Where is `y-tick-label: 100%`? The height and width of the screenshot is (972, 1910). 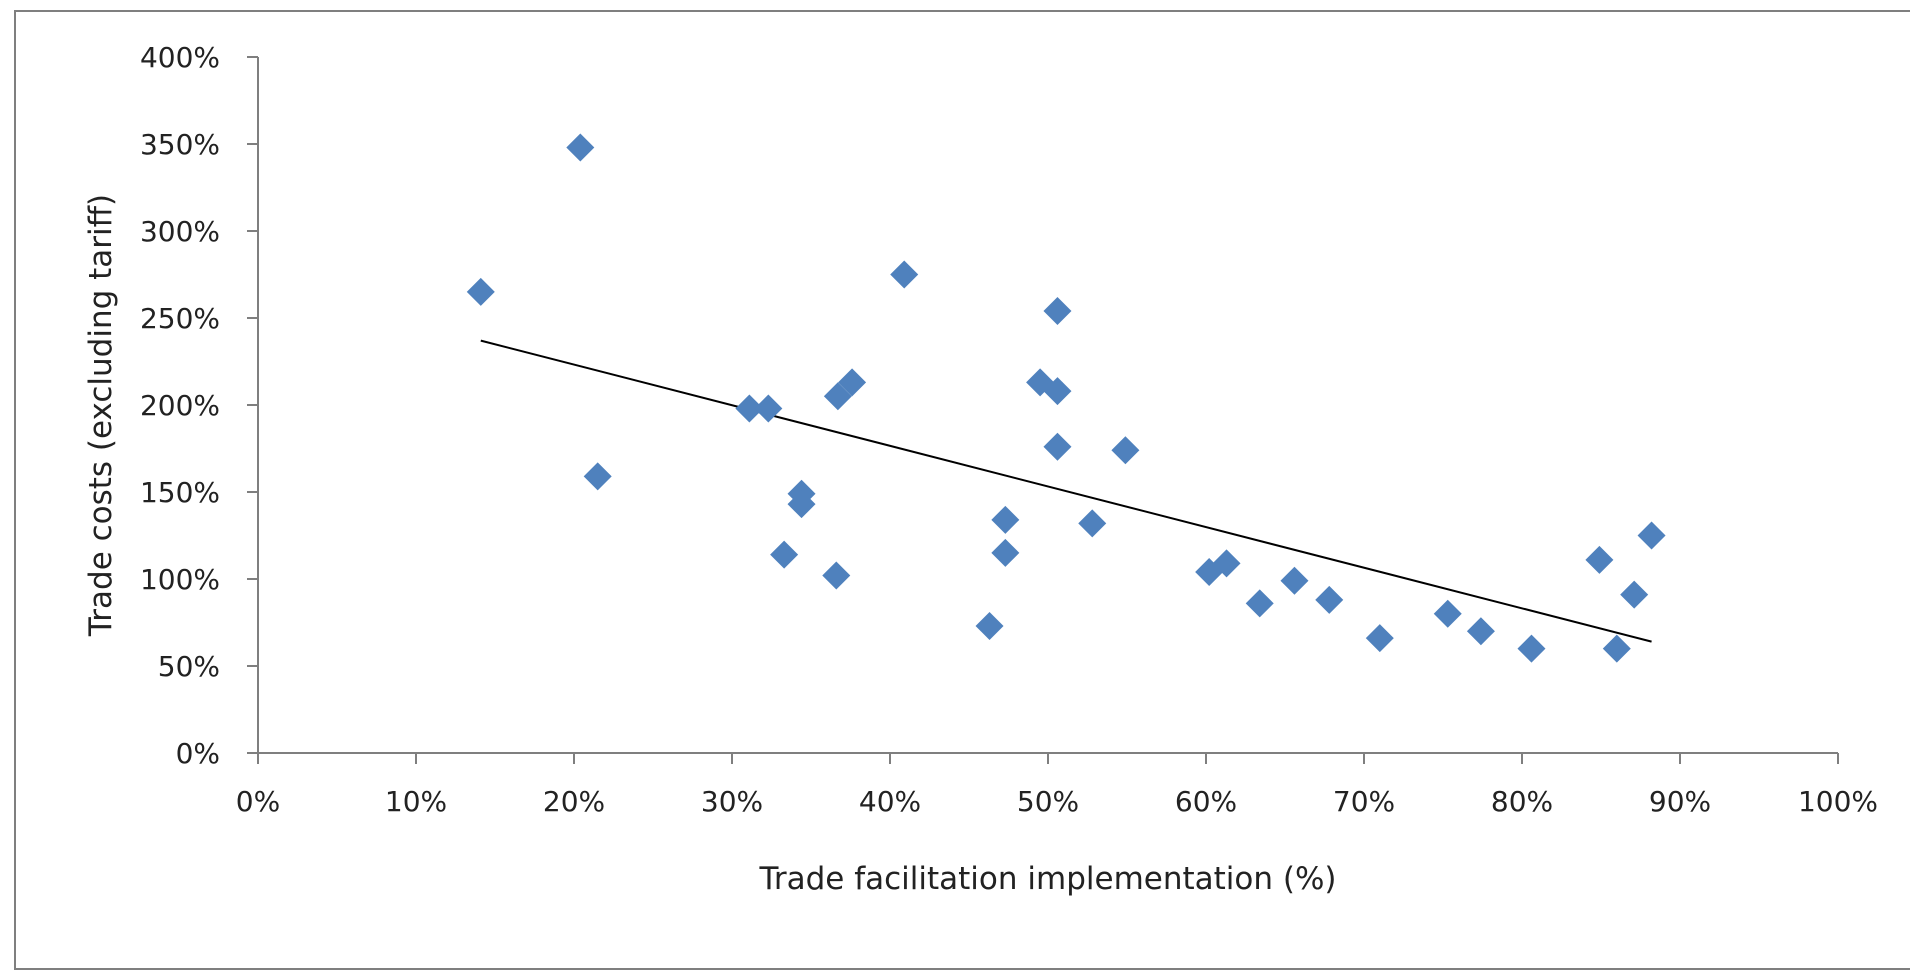
y-tick-label: 100% is located at coordinates (180, 579).